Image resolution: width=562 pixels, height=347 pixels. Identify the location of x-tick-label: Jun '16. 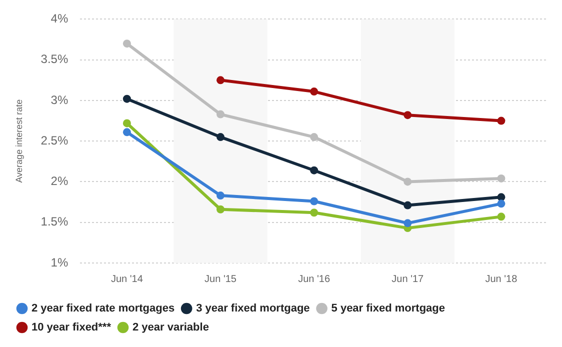
(314, 279).